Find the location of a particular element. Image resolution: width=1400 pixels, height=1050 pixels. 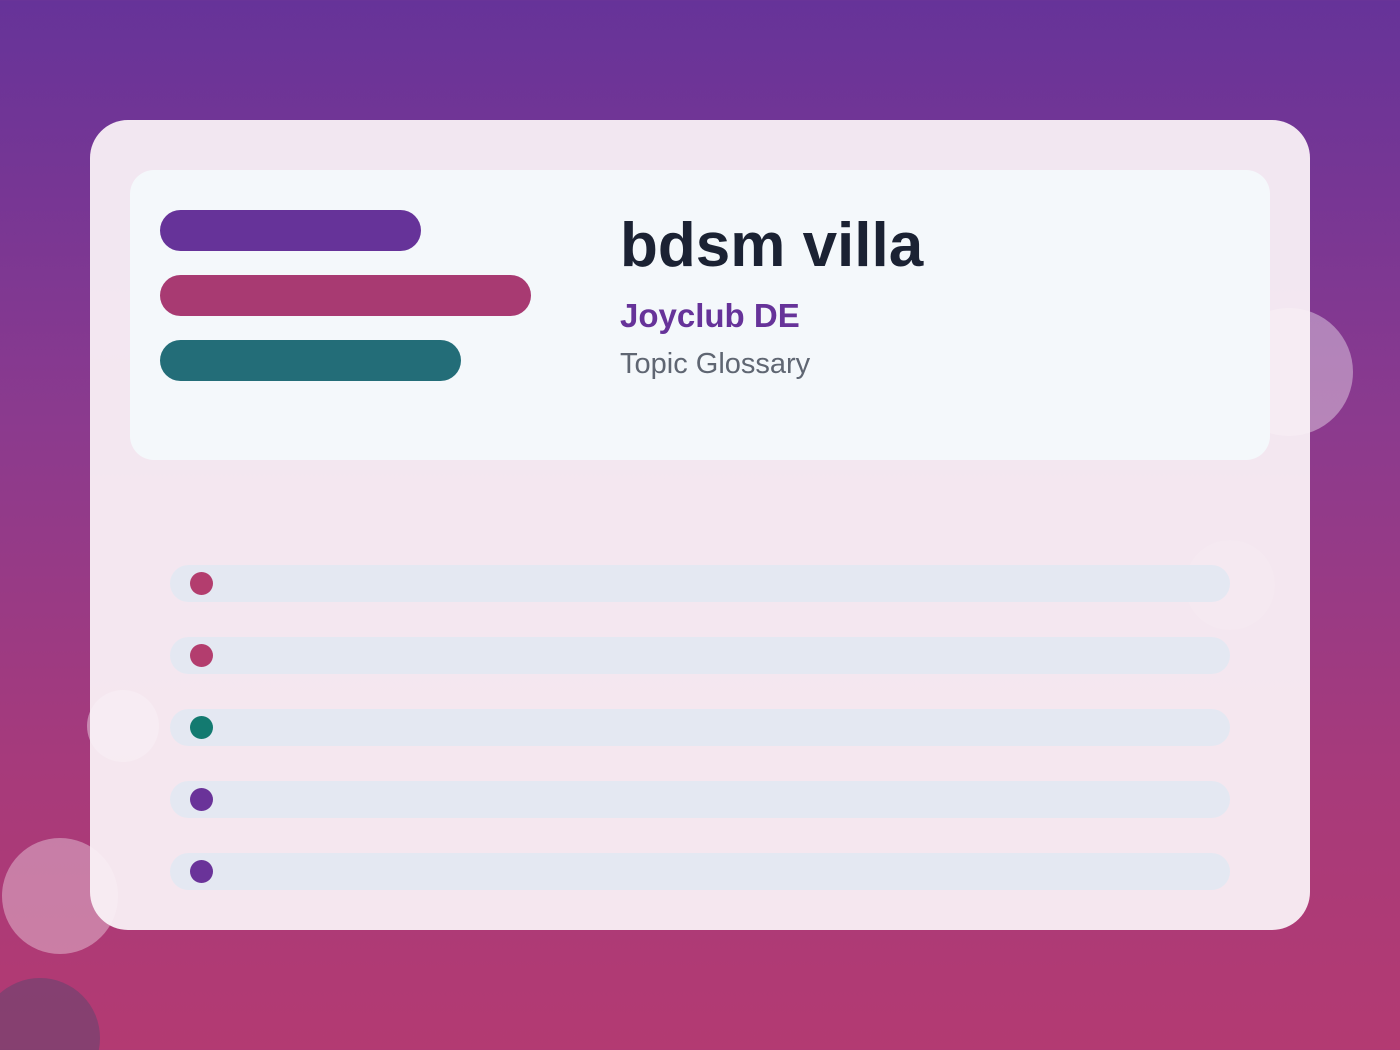

decor-bar-magenta is located at coordinates (345, 295).